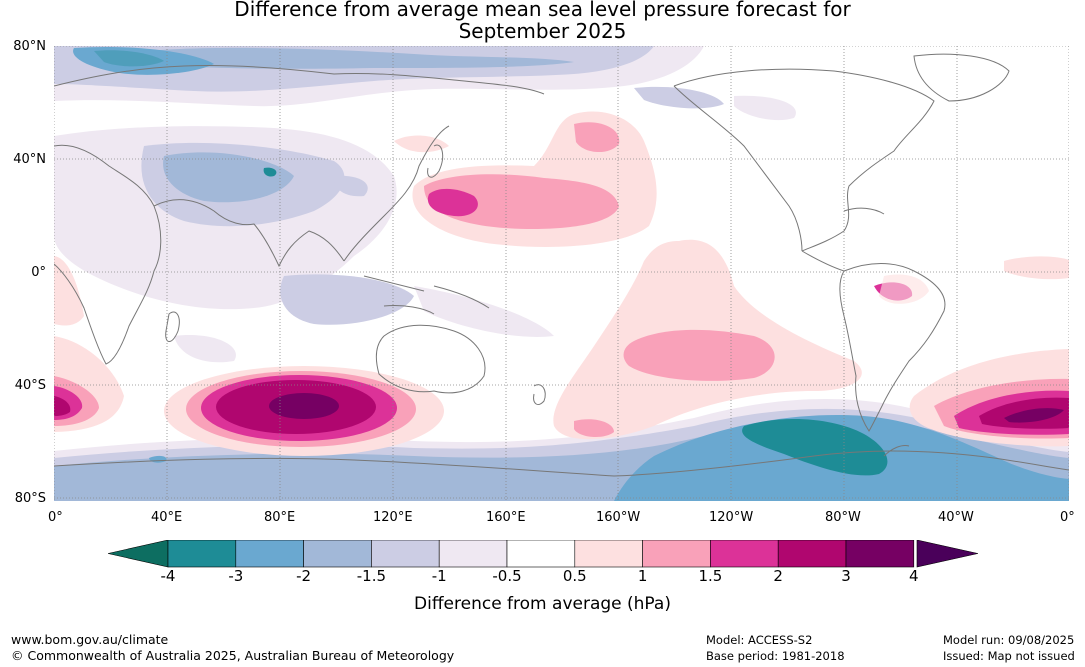 This screenshot has width=1085, height=667. I want to click on colorbar-title: Difference from average (hPa), so click(542, 604).